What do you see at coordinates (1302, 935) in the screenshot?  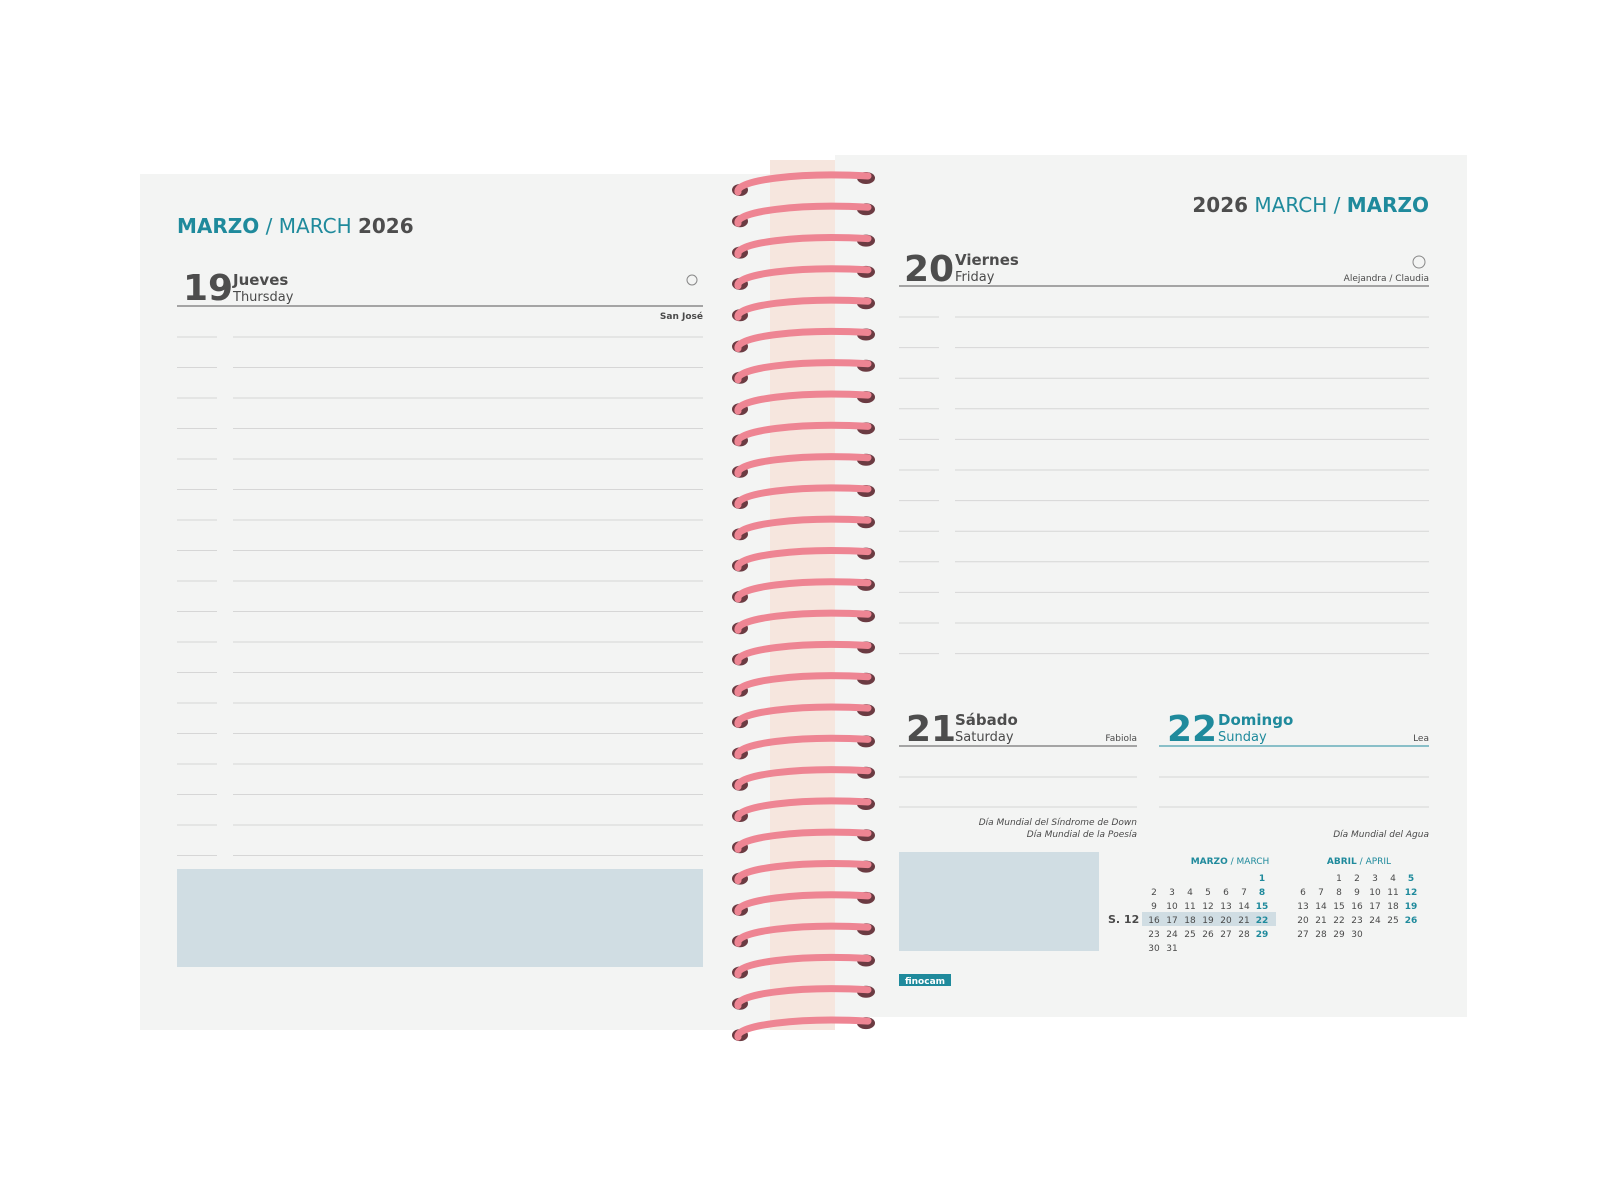 I see `calendar-day: 27` at bounding box center [1302, 935].